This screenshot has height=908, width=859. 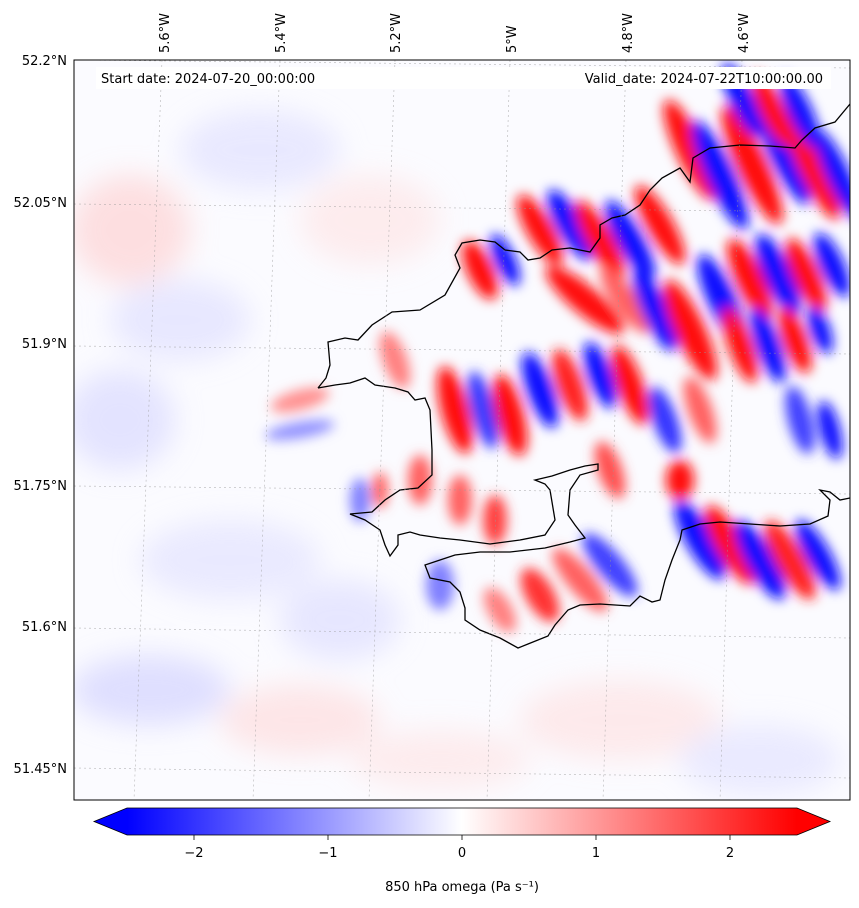 What do you see at coordinates (463, 78) in the screenshot?
I see `info-banner` at bounding box center [463, 78].